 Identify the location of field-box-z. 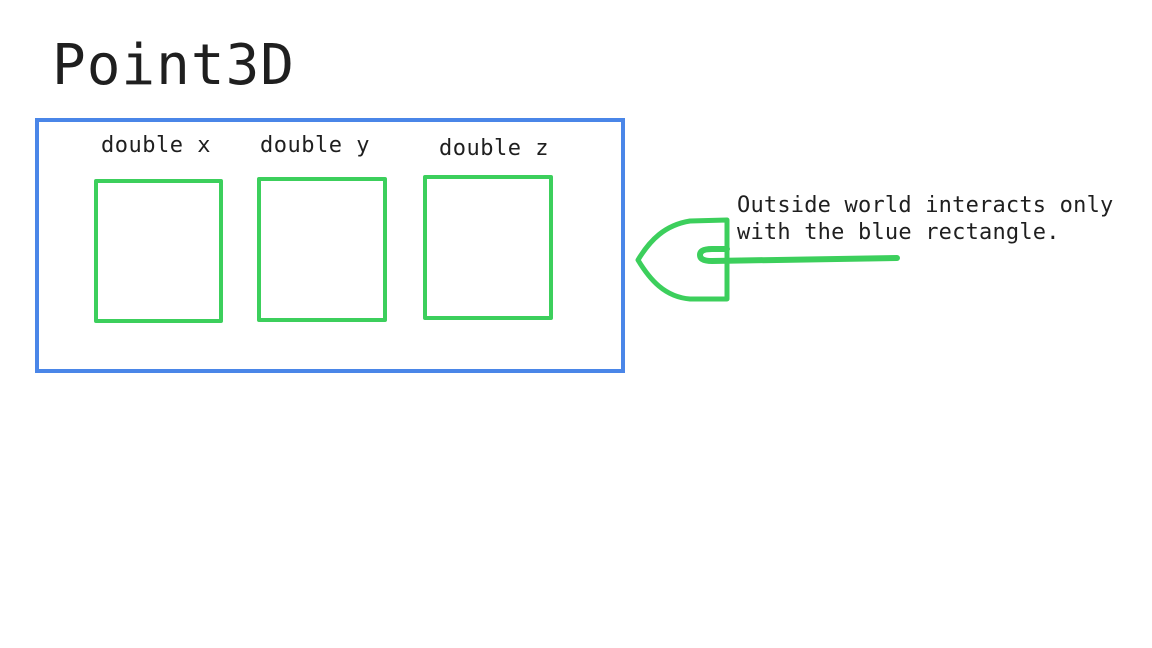
(488, 247).